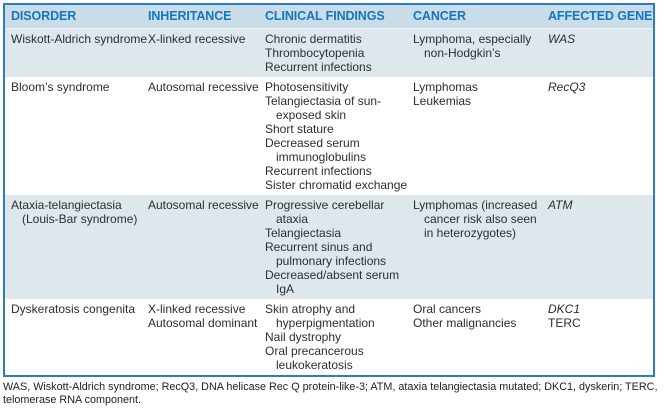 Image resolution: width=665 pixels, height=419 pixels. I want to click on cancer-cell-item: Other malignancies, so click(465, 323).